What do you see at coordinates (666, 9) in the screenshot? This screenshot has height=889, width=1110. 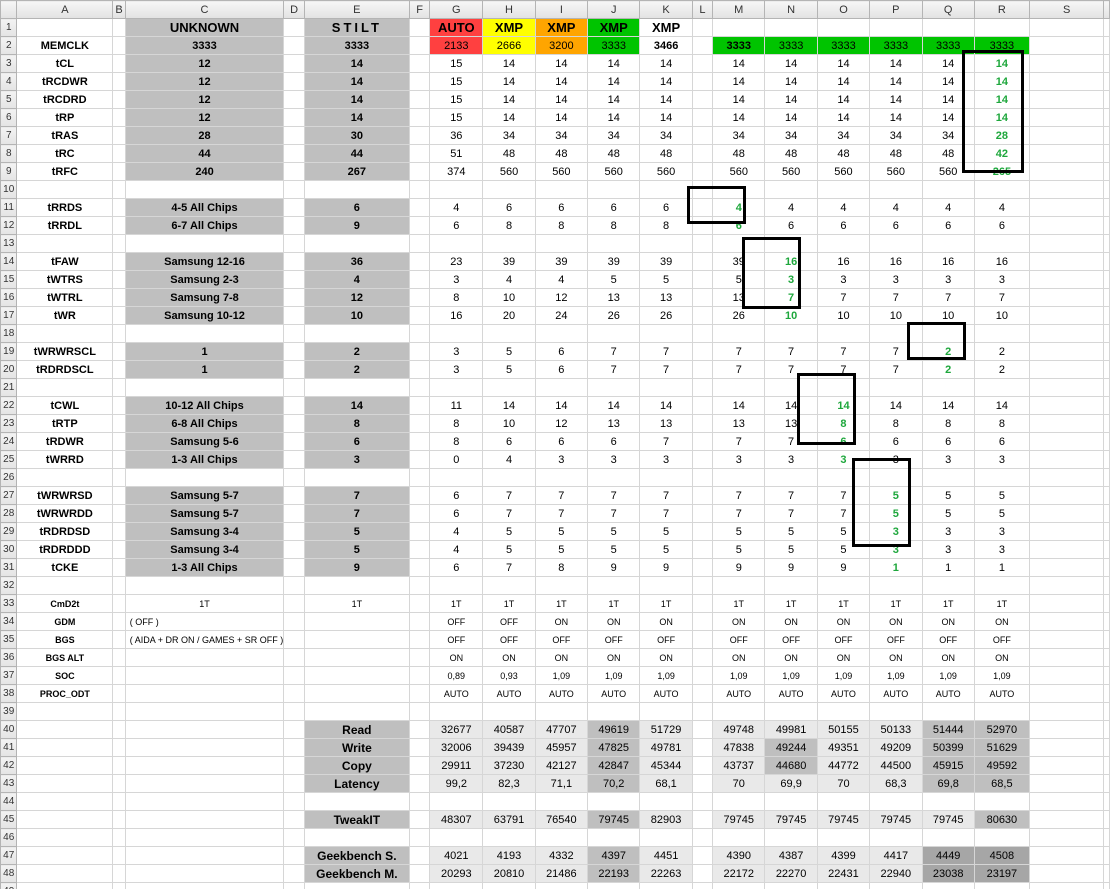 I see `col-header-K: K` at bounding box center [666, 9].